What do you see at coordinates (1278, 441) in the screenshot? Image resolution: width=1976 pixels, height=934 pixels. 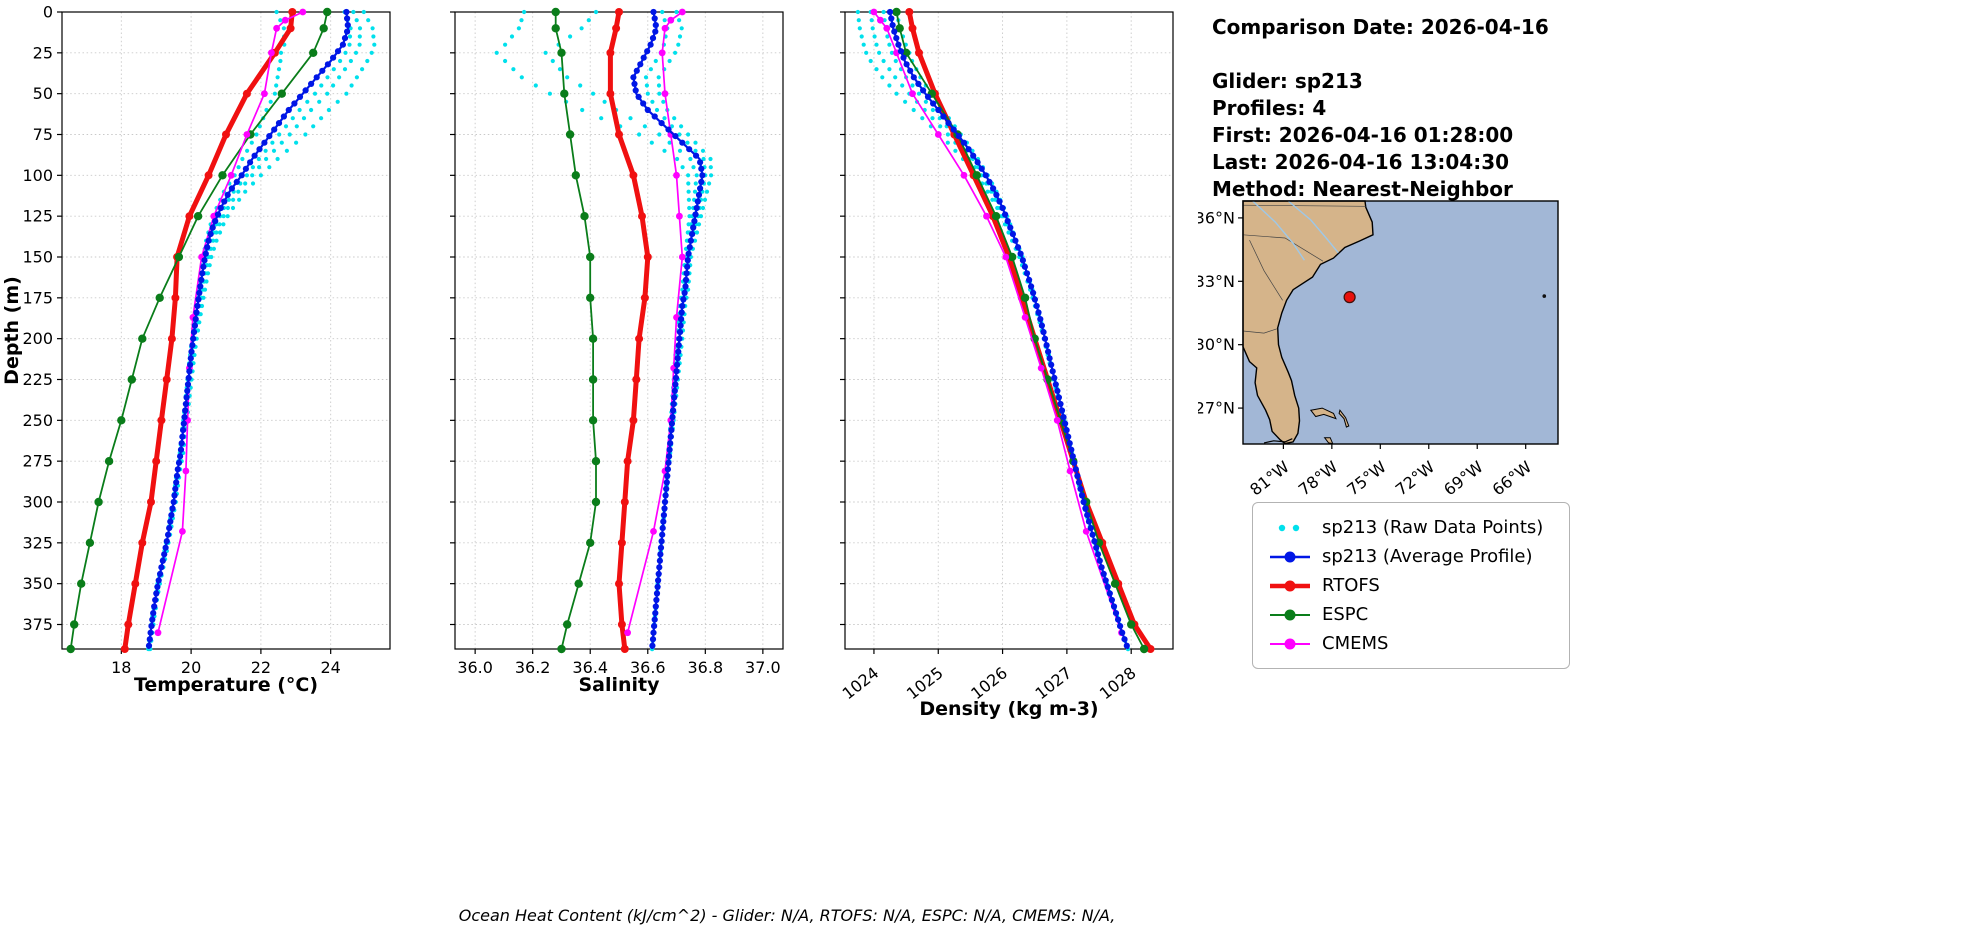 I see `florida-keys-outline` at bounding box center [1278, 441].